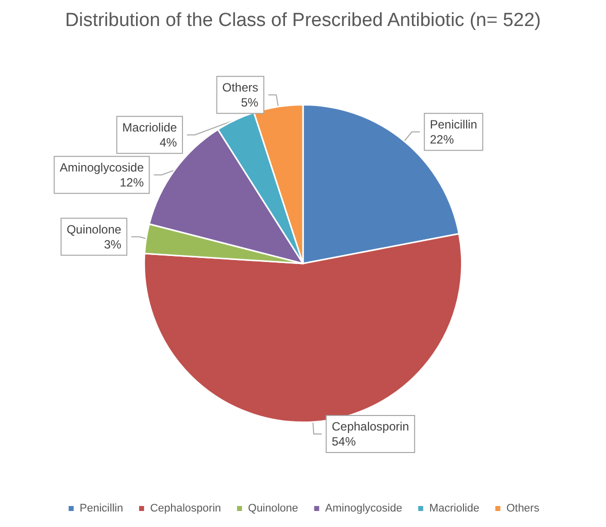 This screenshot has width=606, height=527. Describe the element at coordinates (454, 508) in the screenshot. I see `legend-label: Macriolide` at that location.